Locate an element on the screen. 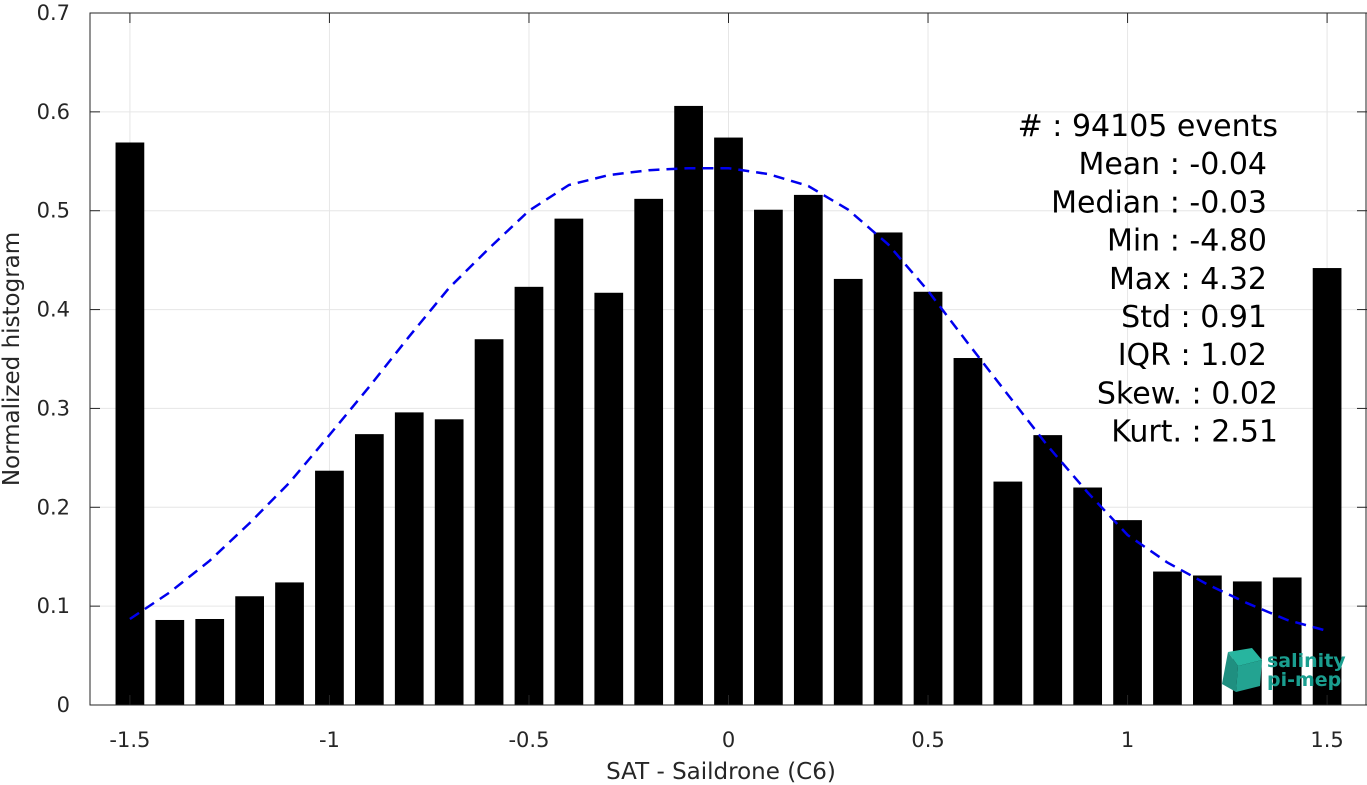 The image size is (1367, 785). x-tick-label: 1 is located at coordinates (1127, 740).